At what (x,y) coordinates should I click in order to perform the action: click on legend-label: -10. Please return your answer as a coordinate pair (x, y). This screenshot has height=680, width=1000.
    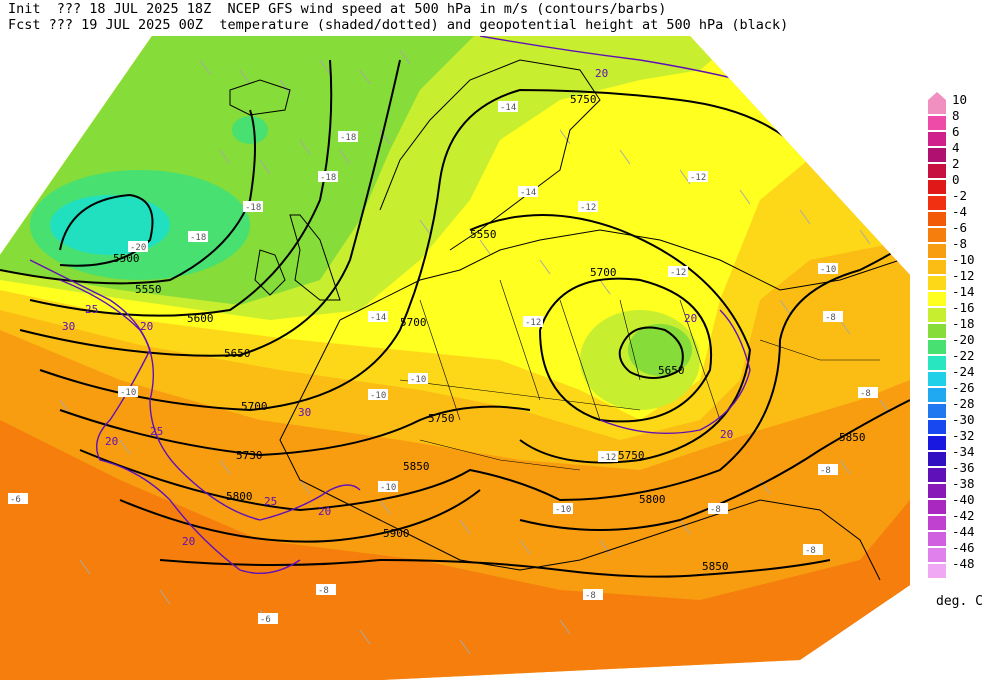
    Looking at the image, I should click on (963, 259).